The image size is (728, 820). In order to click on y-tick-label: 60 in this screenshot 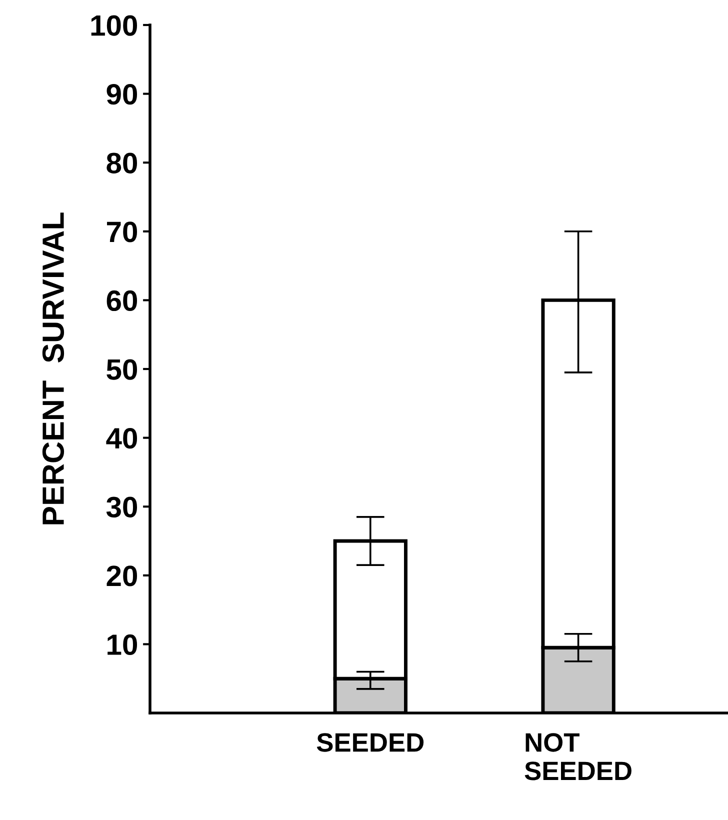, I will do `click(121, 301)`.